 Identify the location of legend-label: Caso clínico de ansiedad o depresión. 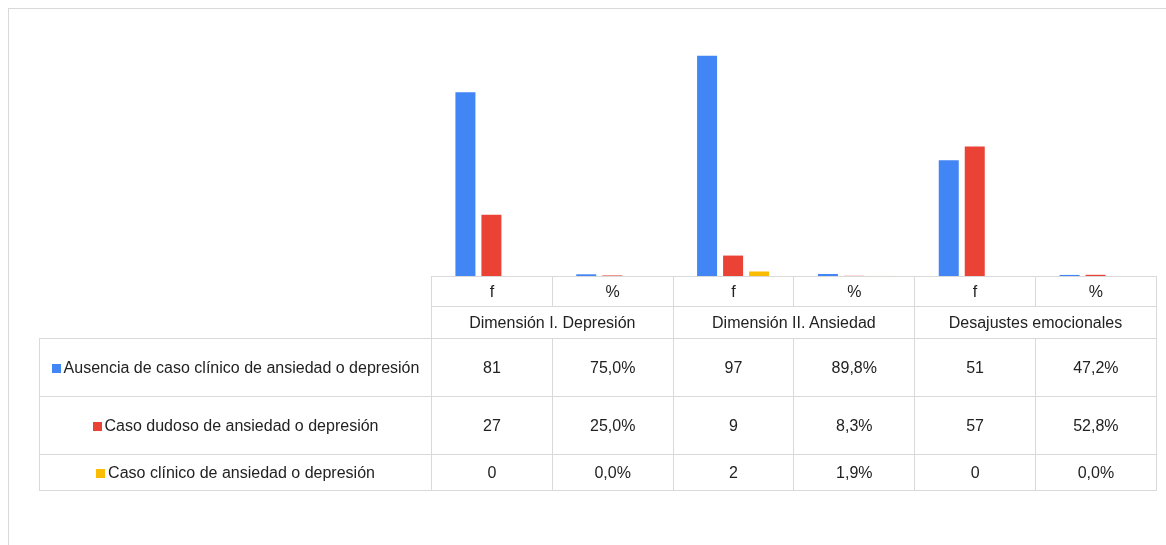
(241, 472).